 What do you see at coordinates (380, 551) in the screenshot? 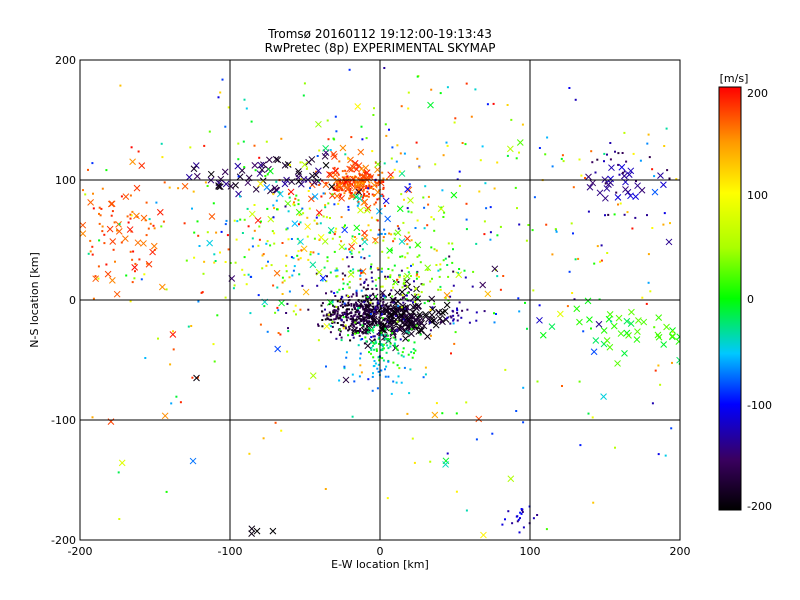
I see `x-tick-label: 0` at bounding box center [380, 551].